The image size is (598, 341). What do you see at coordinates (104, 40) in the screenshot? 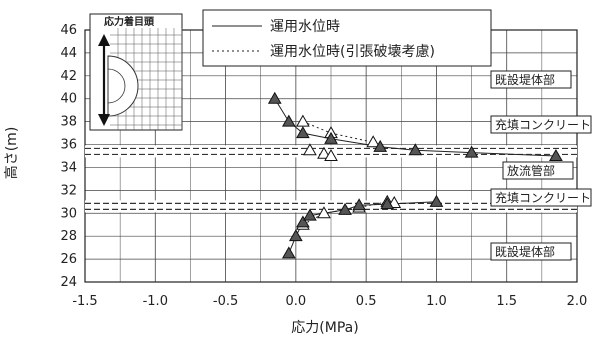
I see `inset-arrow-up` at bounding box center [104, 40].